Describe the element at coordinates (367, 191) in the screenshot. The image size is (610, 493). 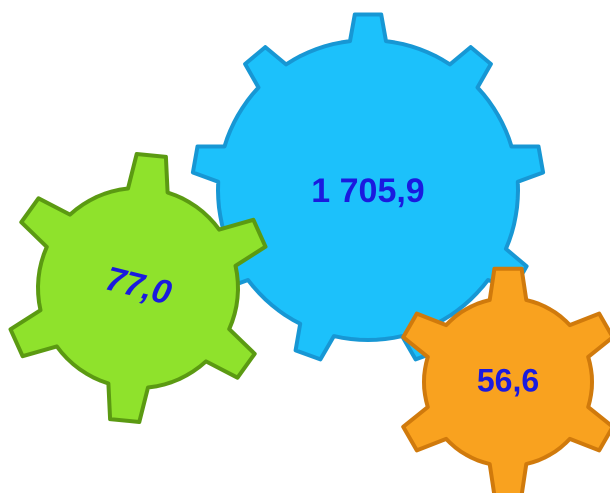
I see `gear-label: 1 705,9` at that location.